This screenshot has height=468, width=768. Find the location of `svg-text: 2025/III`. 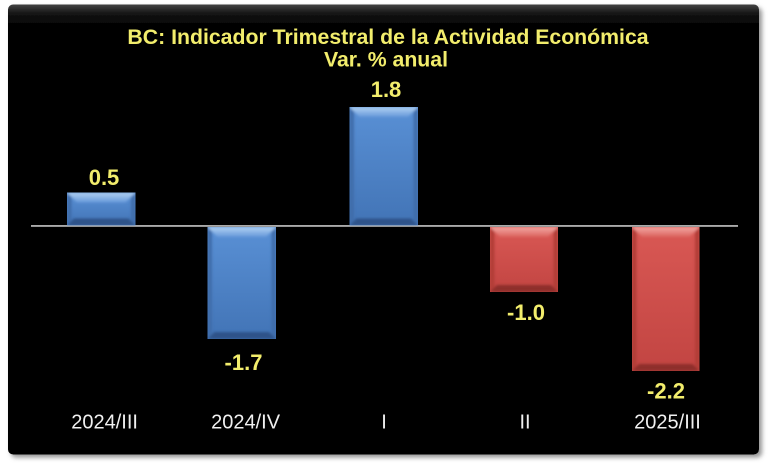

svg-text: 2025/III is located at coordinates (667, 423).